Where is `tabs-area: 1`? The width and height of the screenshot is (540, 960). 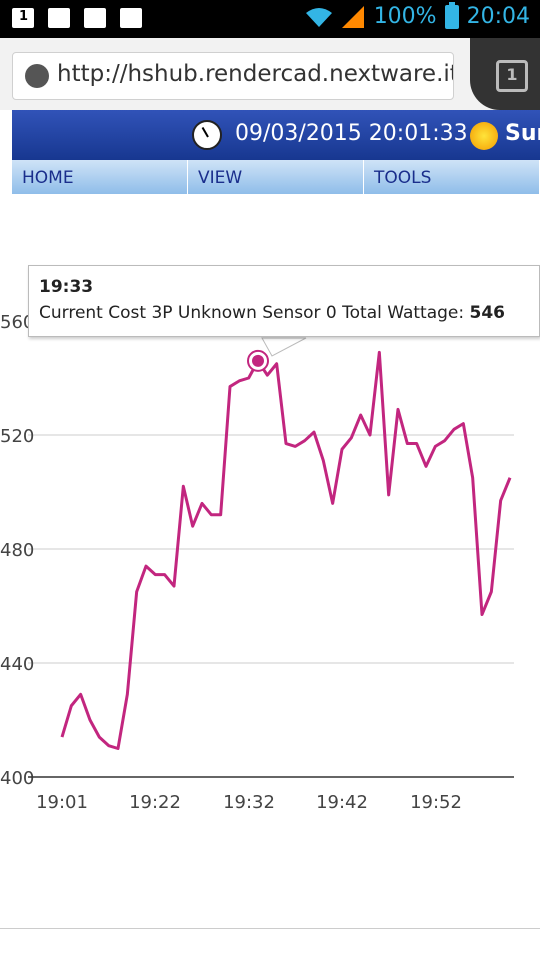
tabs-area: 1 is located at coordinates (505, 74).